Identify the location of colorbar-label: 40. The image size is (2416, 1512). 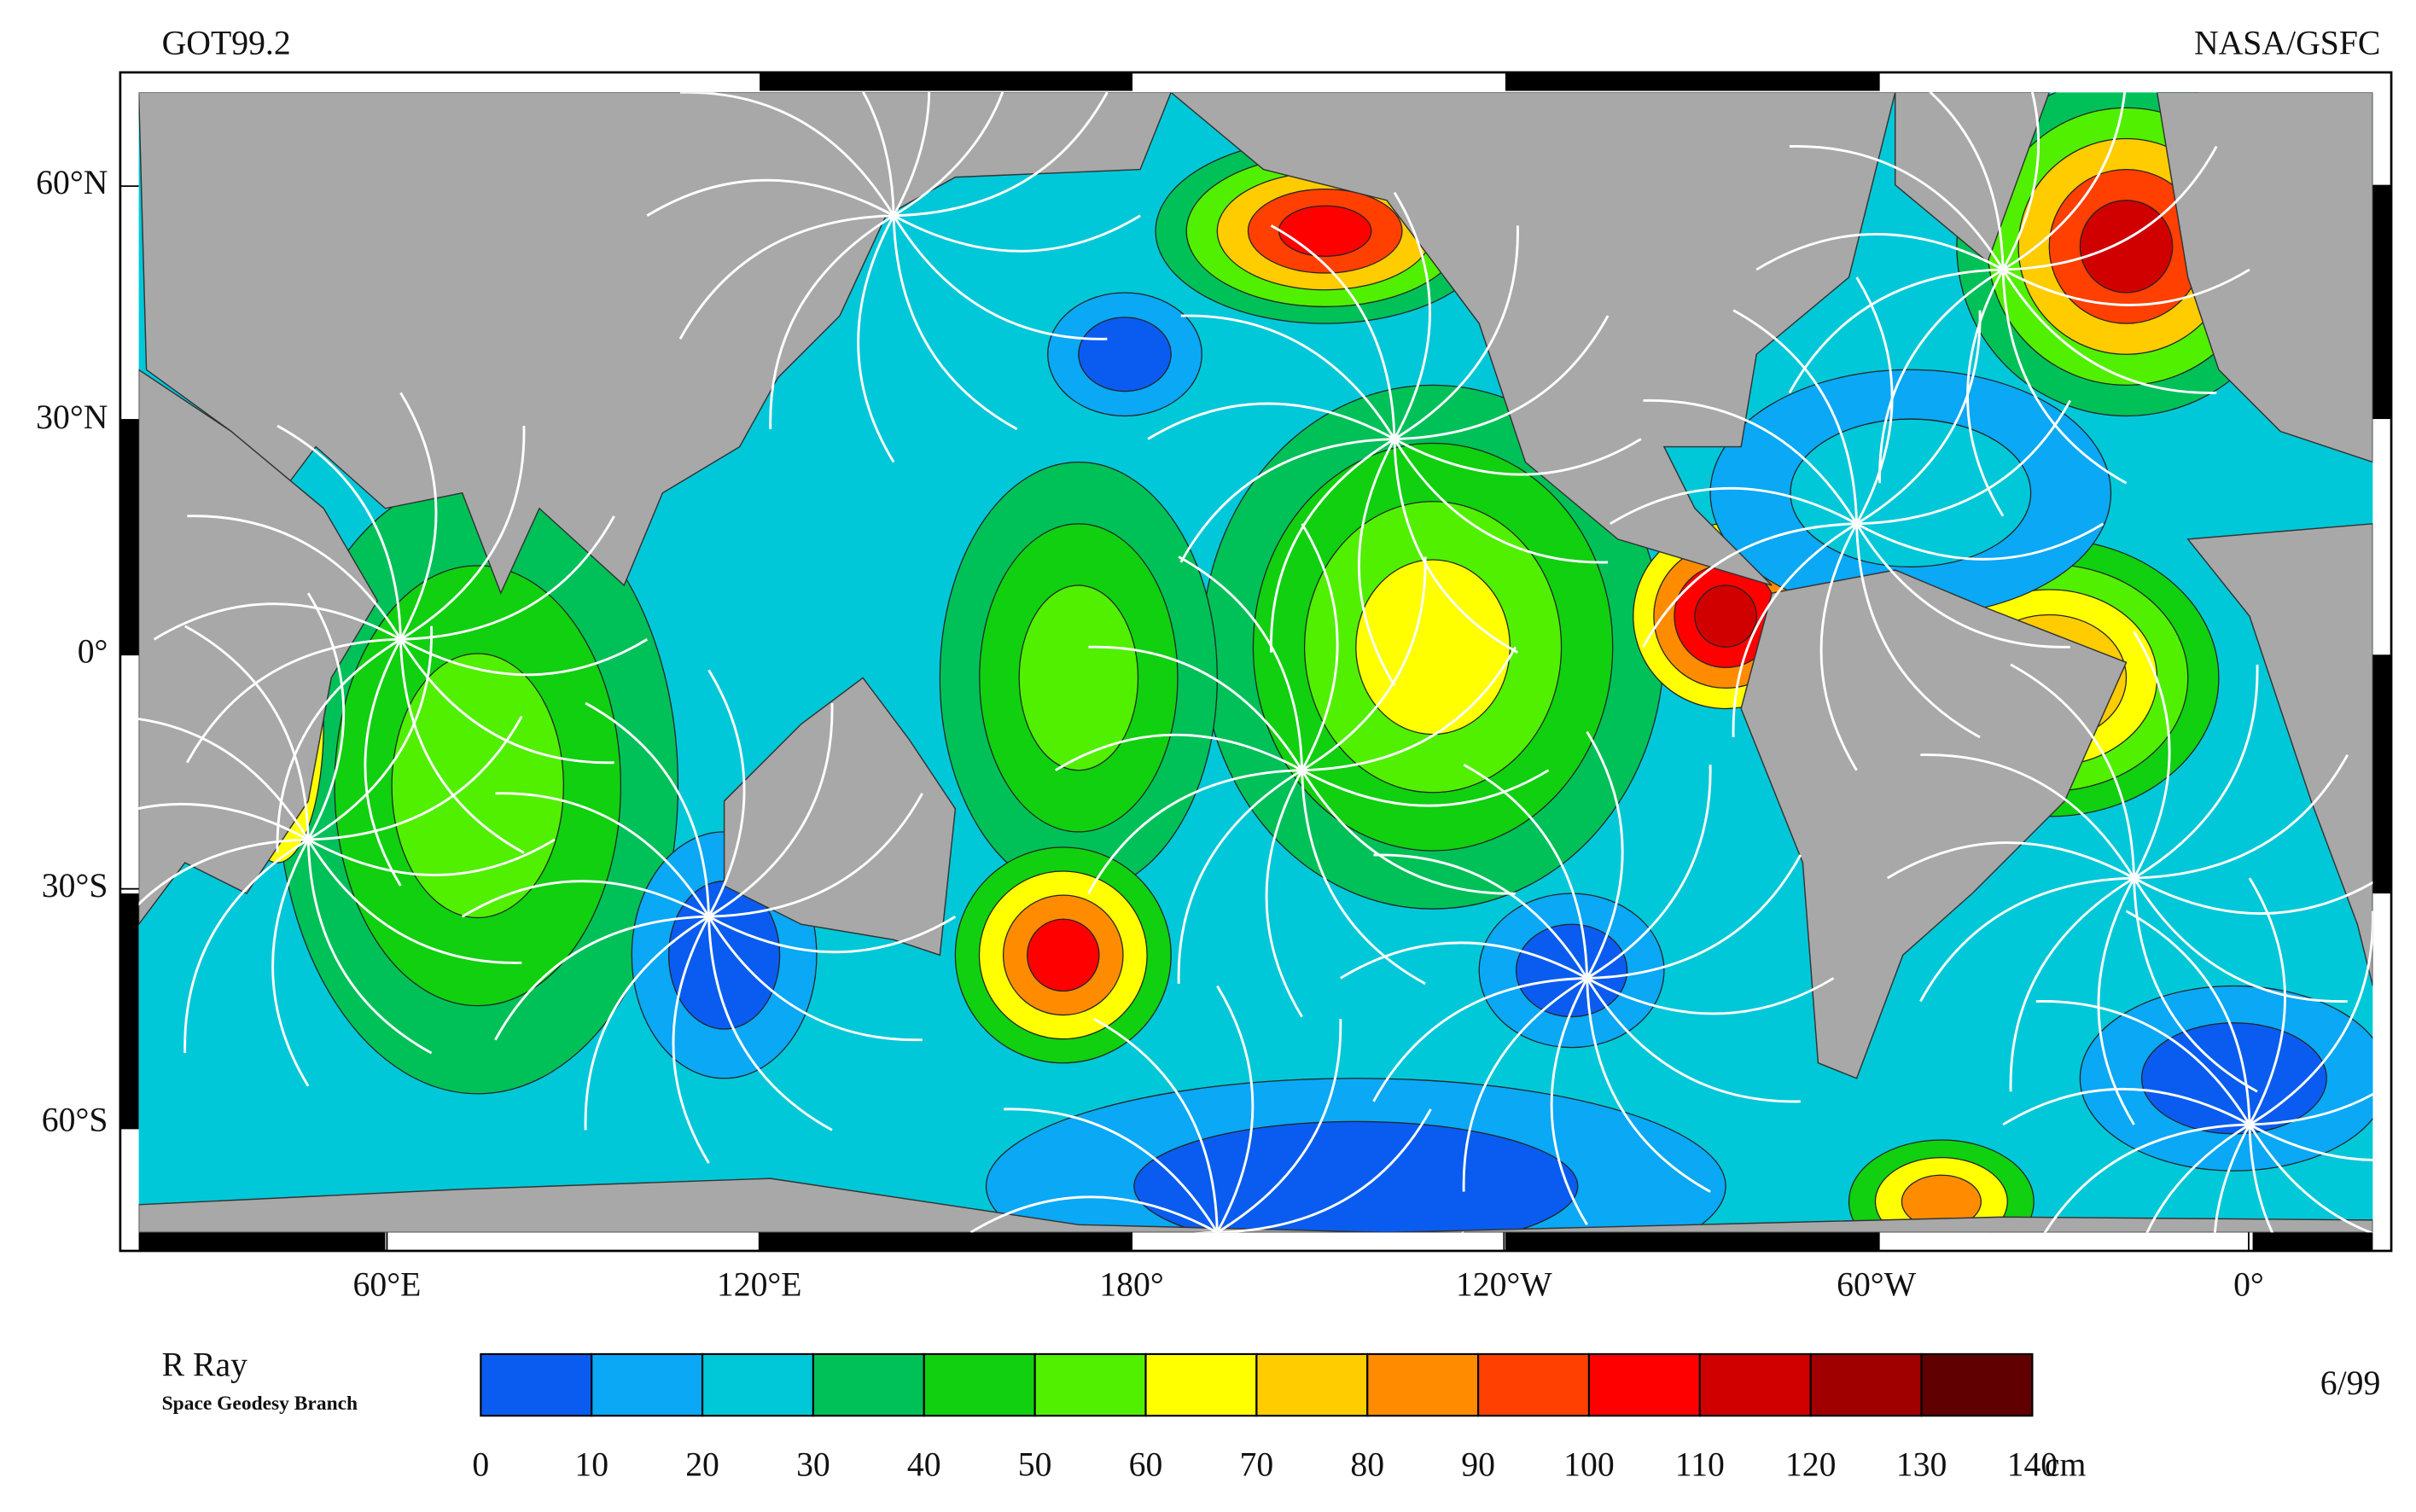
(924, 1465).